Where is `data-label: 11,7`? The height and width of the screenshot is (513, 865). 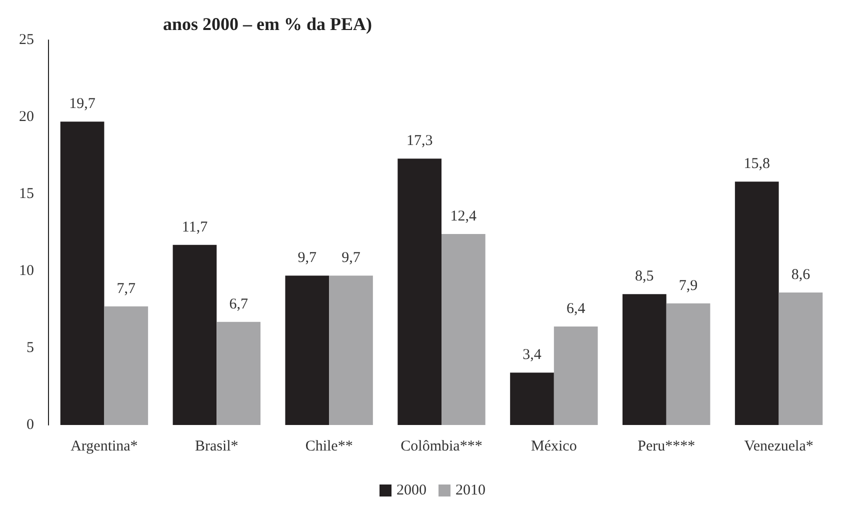 data-label: 11,7 is located at coordinates (195, 227).